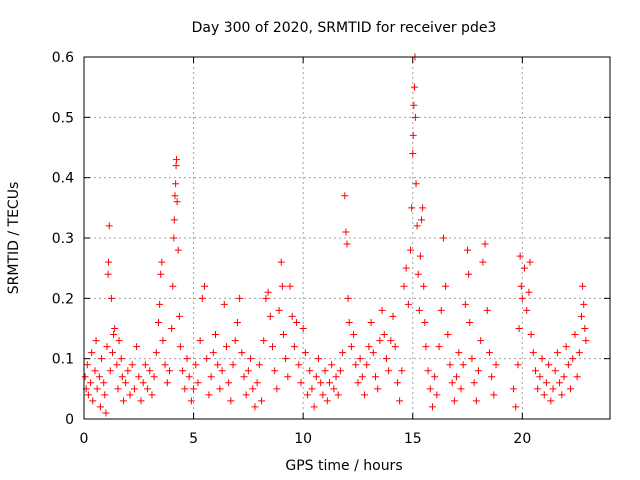  Describe the element at coordinates (343, 466) in the screenshot. I see `x-axis-label: GPS time / hours` at that location.